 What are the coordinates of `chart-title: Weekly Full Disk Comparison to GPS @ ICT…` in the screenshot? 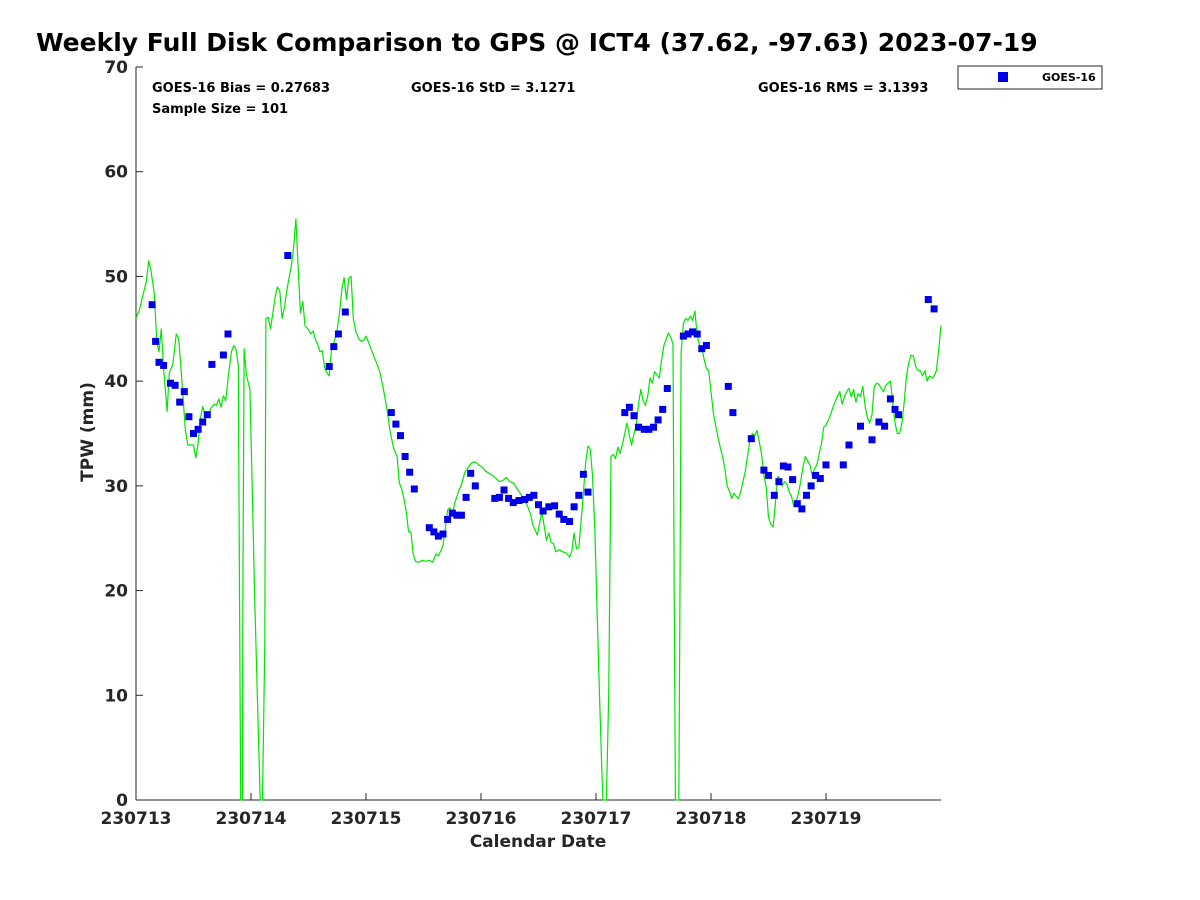 It's located at (537, 42).